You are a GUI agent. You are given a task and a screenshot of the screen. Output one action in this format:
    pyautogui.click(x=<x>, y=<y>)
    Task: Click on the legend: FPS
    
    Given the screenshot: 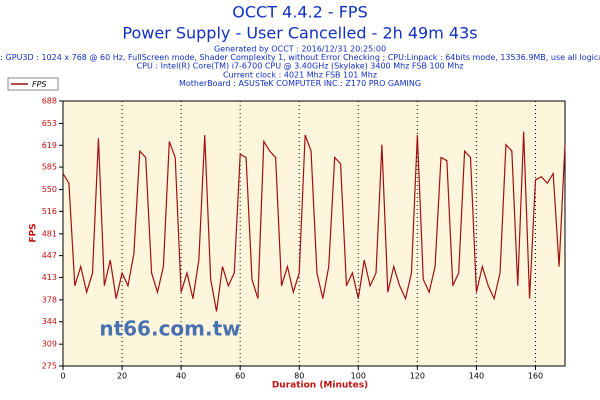 What is the action you would take?
    pyautogui.click(x=33, y=84)
    